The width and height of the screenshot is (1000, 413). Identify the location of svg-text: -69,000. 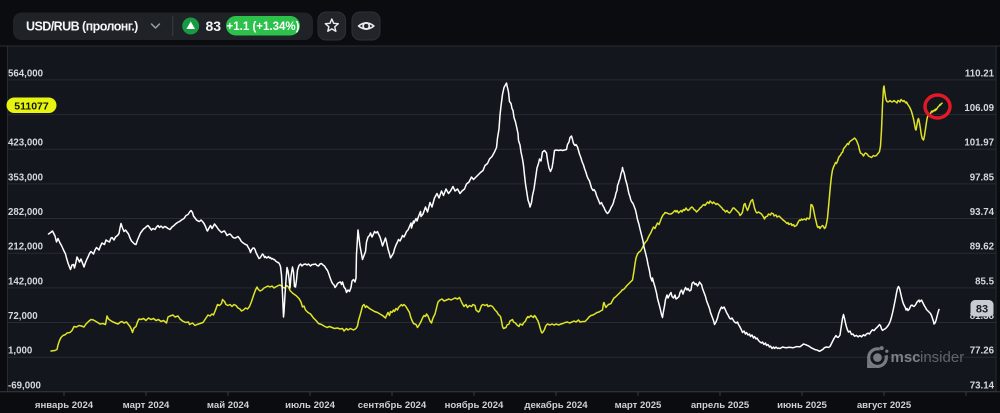
(24, 385).